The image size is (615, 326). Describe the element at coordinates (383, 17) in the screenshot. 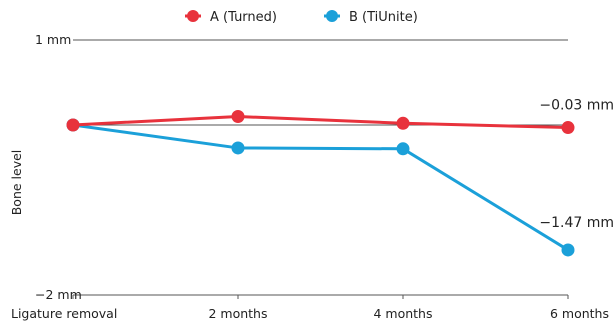

I see `legend-label: B (TiUnite)` at that location.